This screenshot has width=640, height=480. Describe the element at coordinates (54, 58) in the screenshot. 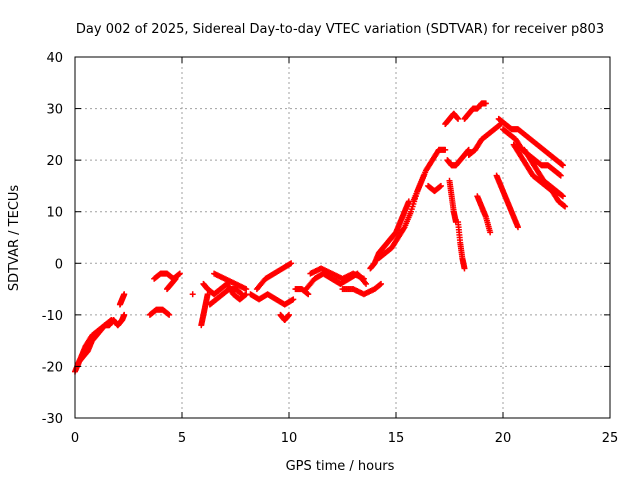

I see `y-tick-label: 40` at that location.